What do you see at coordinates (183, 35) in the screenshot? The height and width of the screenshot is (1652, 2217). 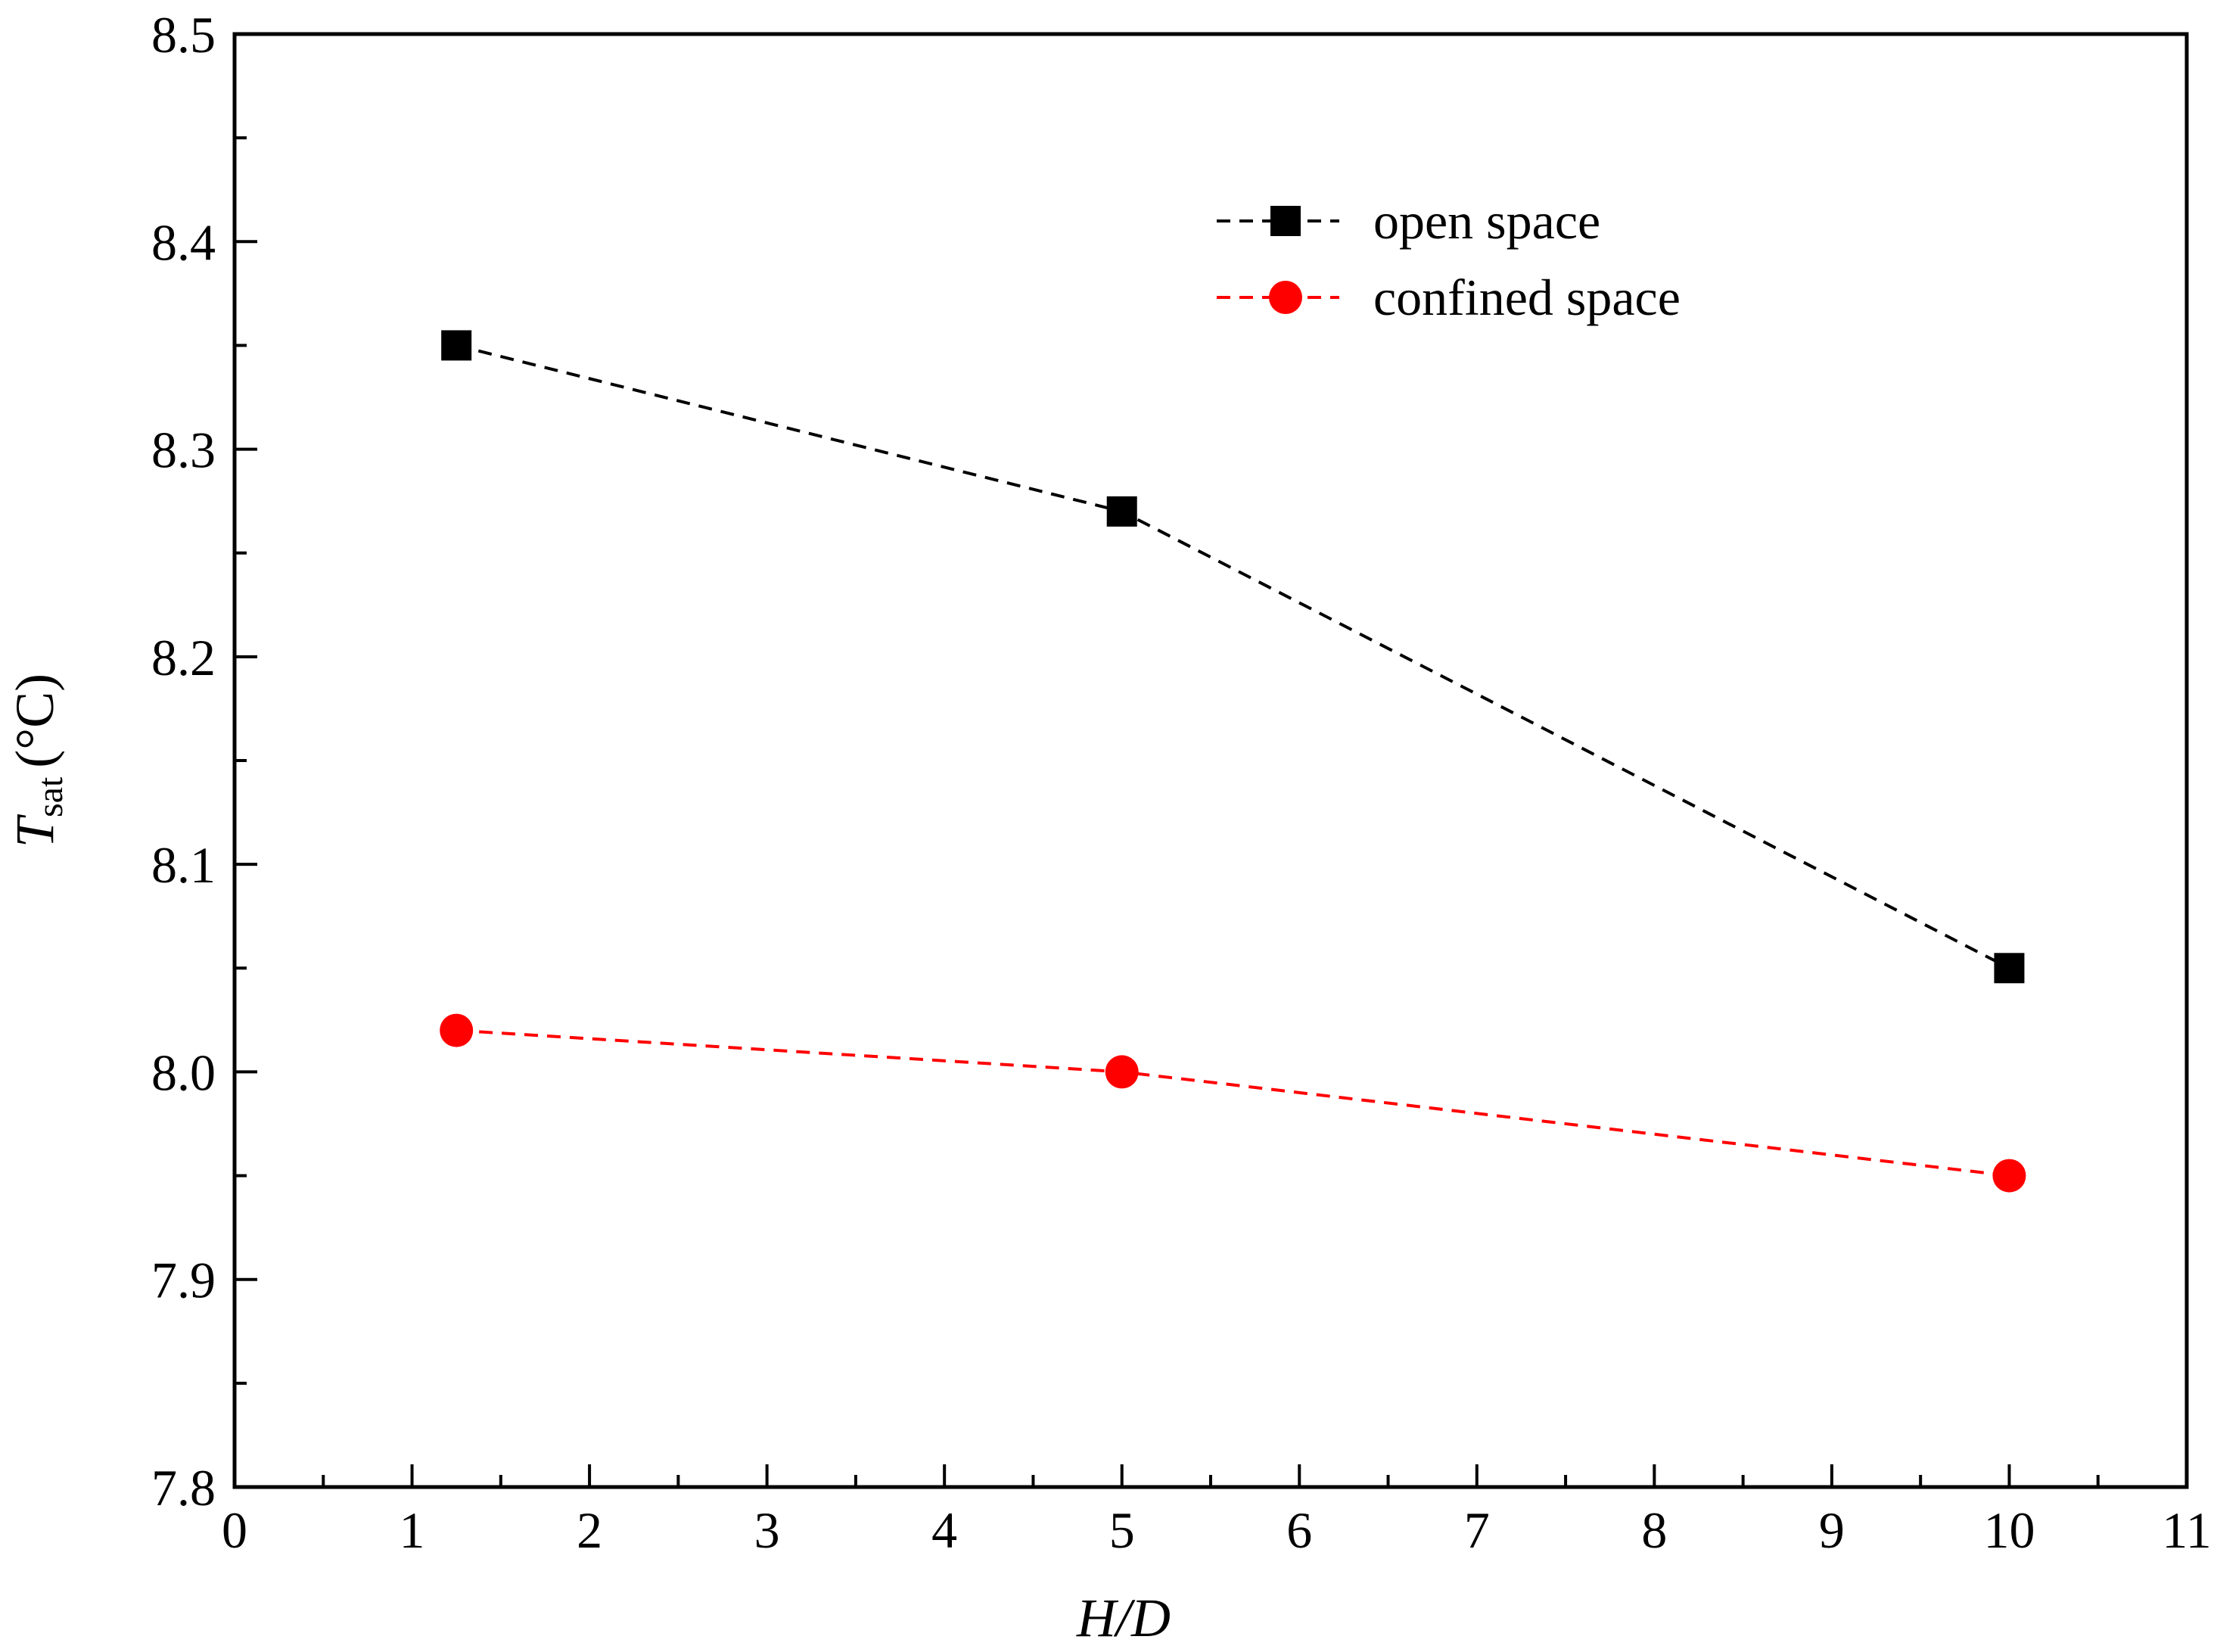 I see `y-tick-label: 8.5` at bounding box center [183, 35].